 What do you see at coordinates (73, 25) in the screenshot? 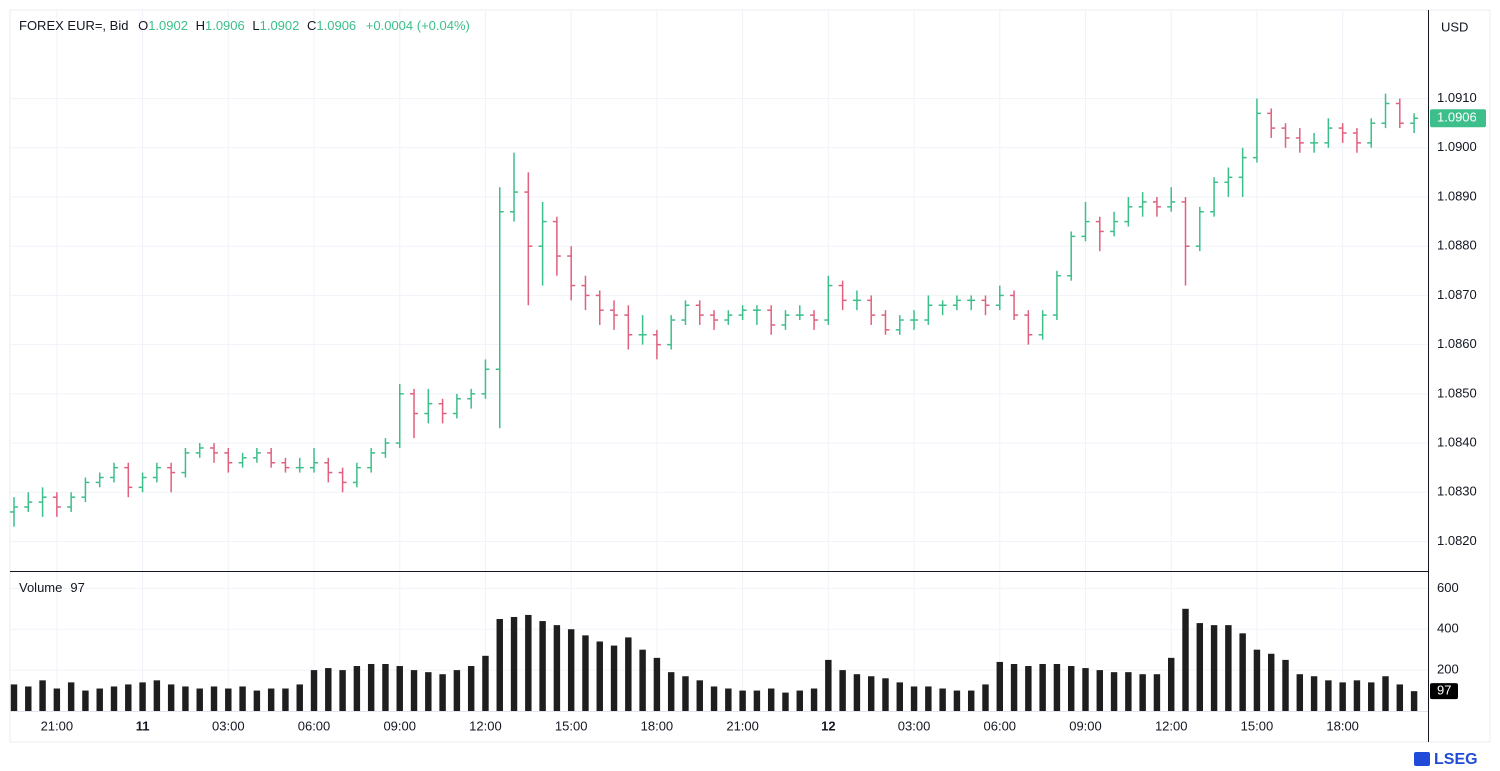
I see `chart-title: FOREX EUR=, Bid` at bounding box center [73, 25].